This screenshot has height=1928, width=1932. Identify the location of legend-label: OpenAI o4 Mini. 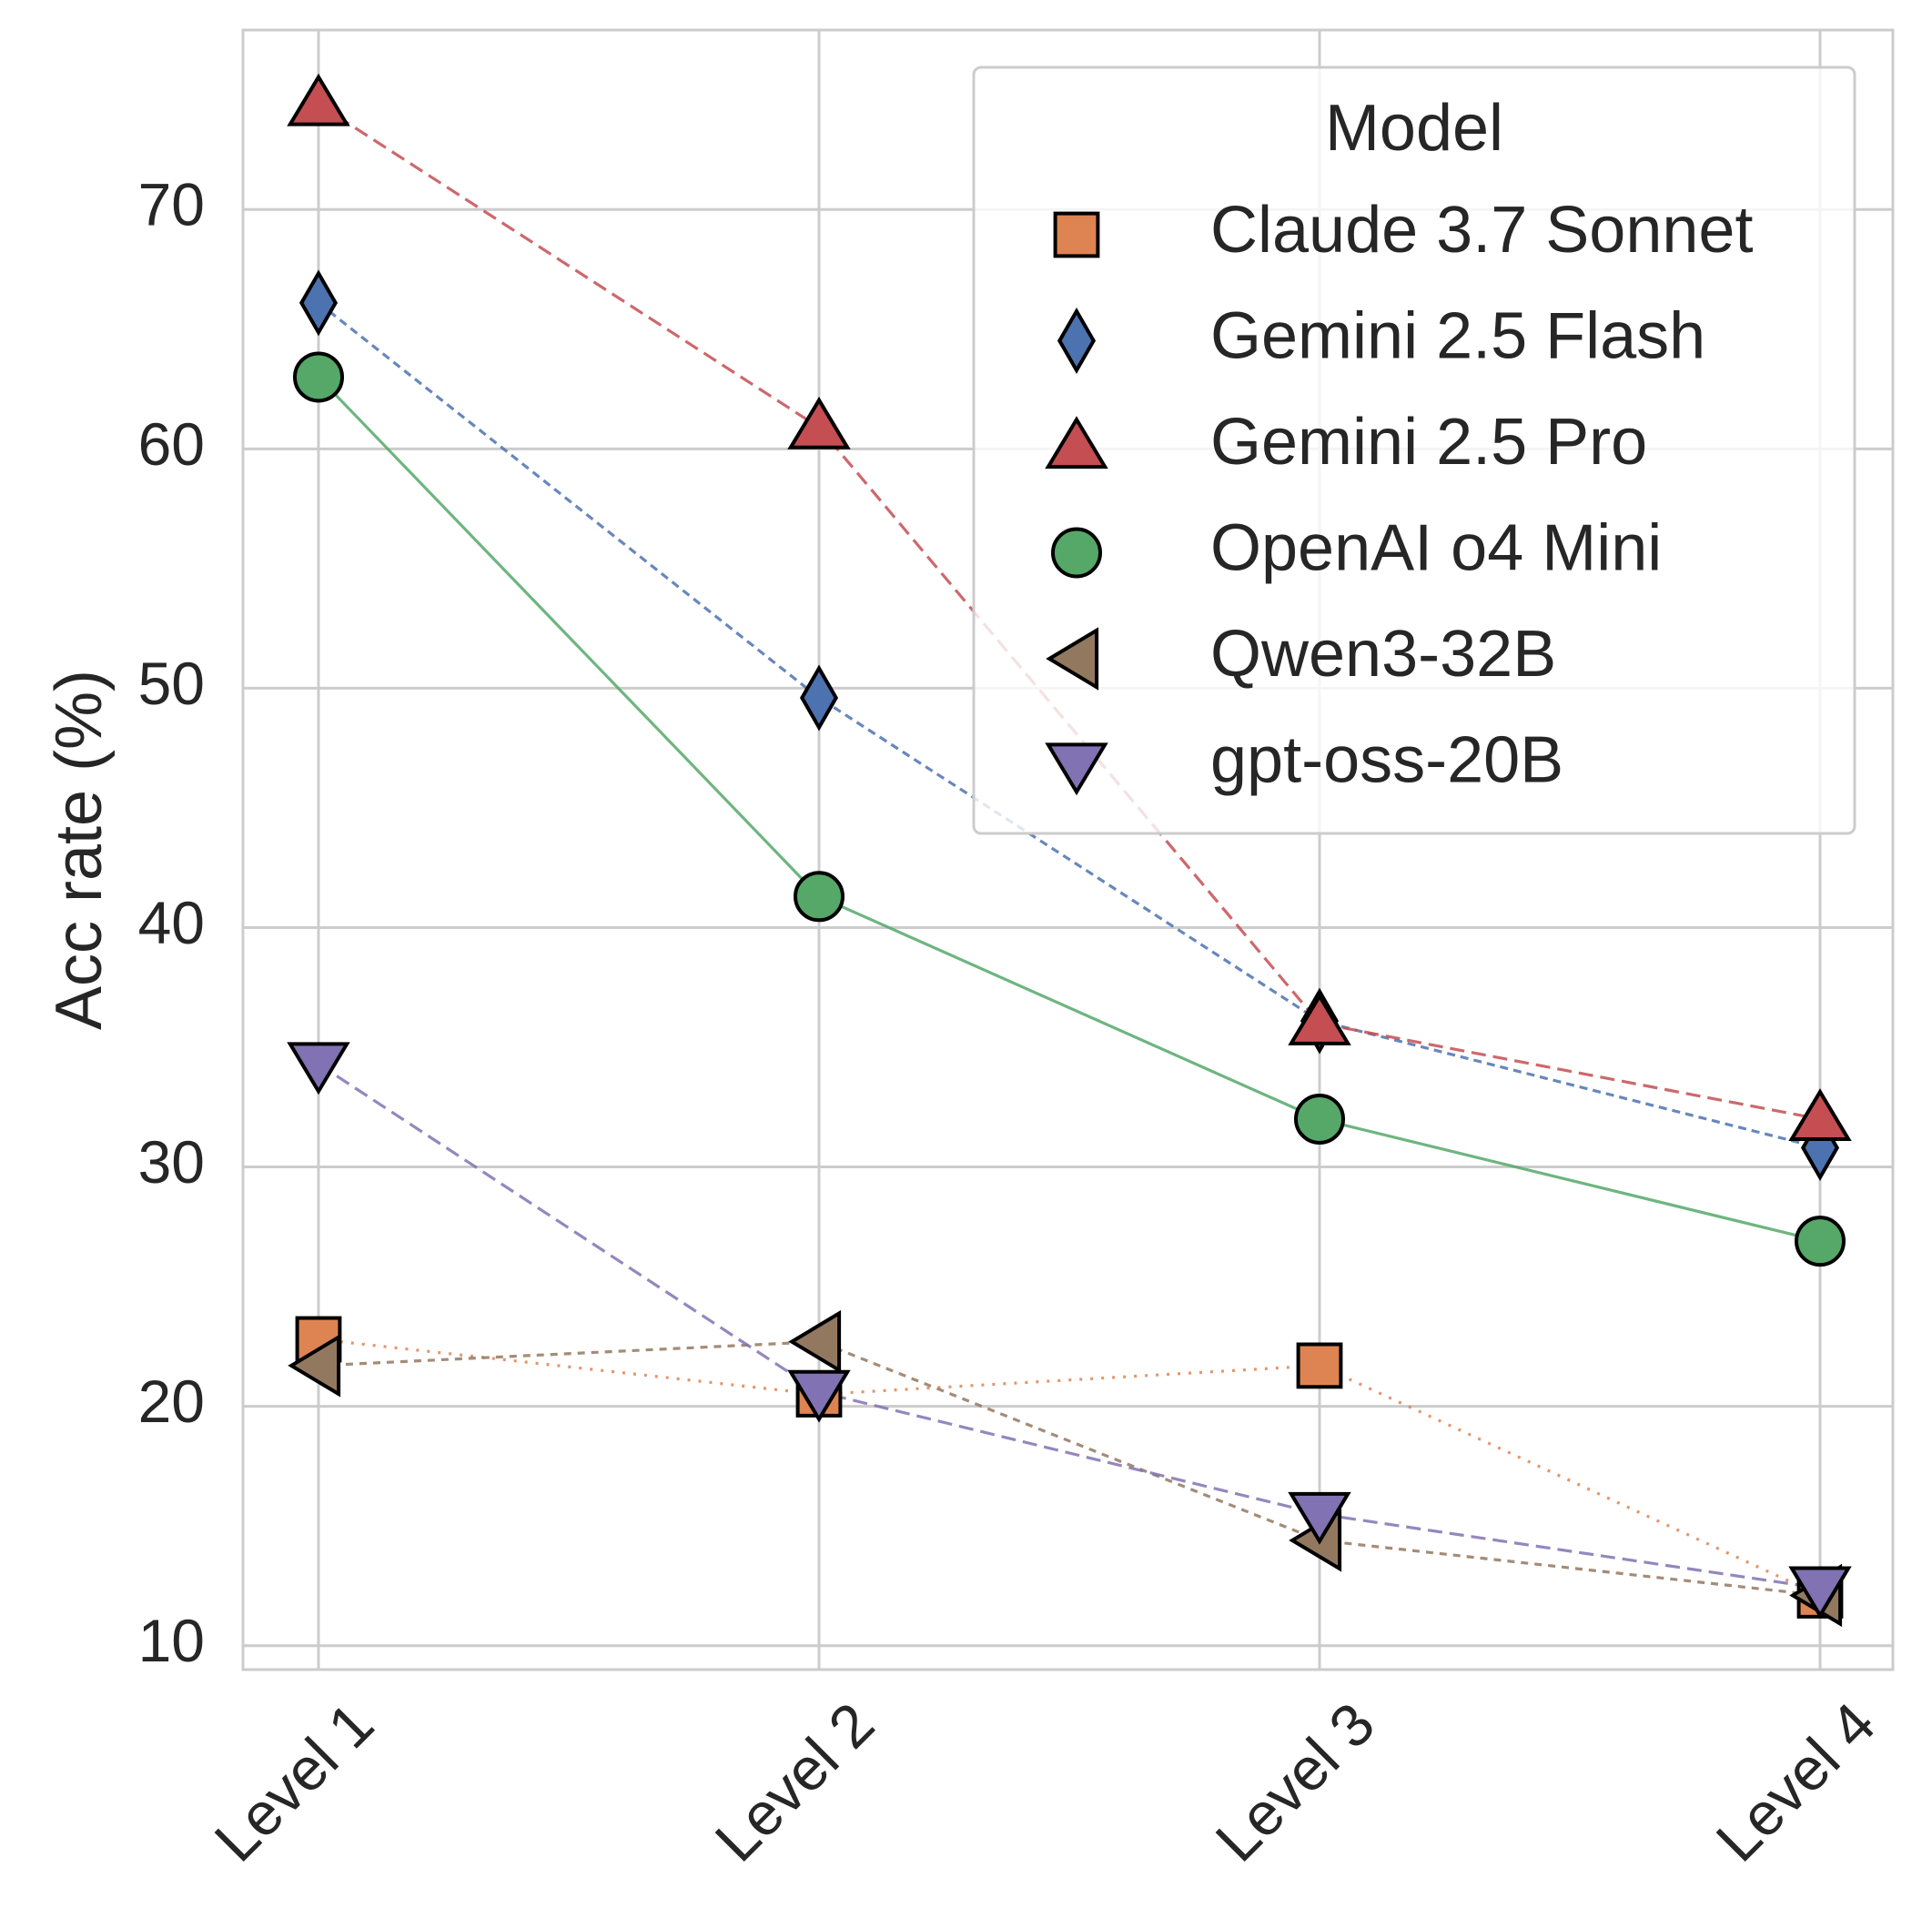
(1436, 548).